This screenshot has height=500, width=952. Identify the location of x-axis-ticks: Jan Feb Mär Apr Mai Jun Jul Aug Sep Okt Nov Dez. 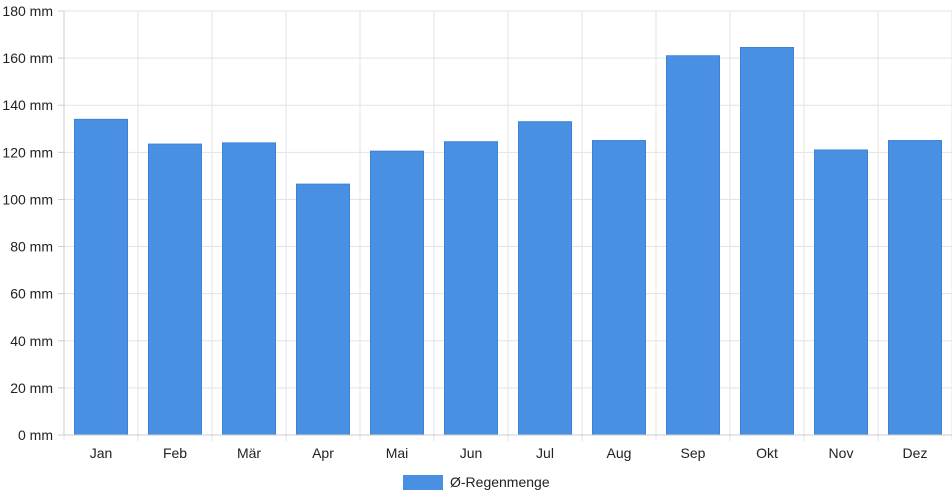
(509, 453).